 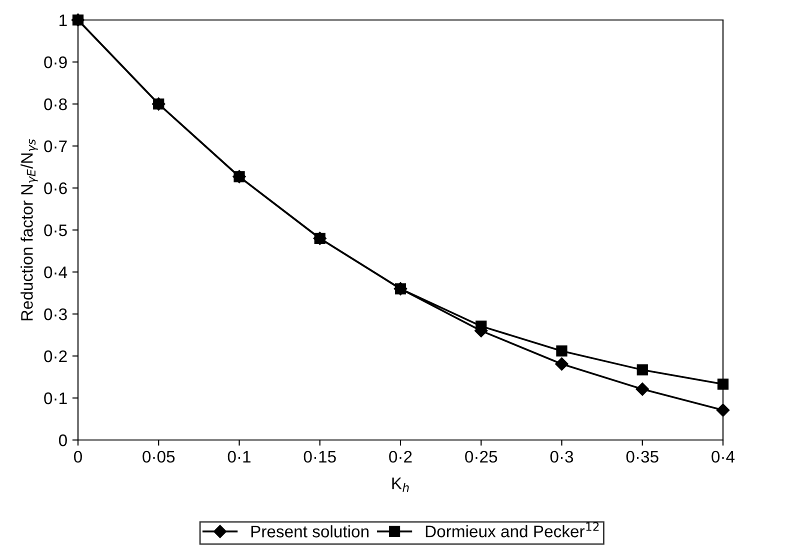 I want to click on x-tick-label: 0·3, so click(x=562, y=456).